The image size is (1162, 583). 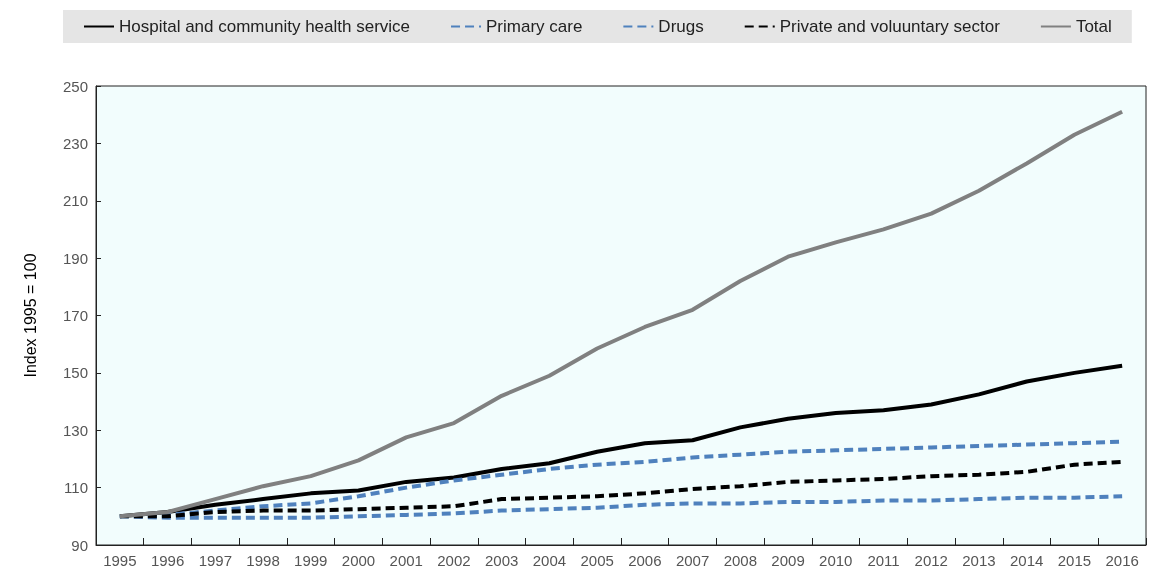 What do you see at coordinates (311, 560) in the screenshot?
I see `x-tick-label: 1999` at bounding box center [311, 560].